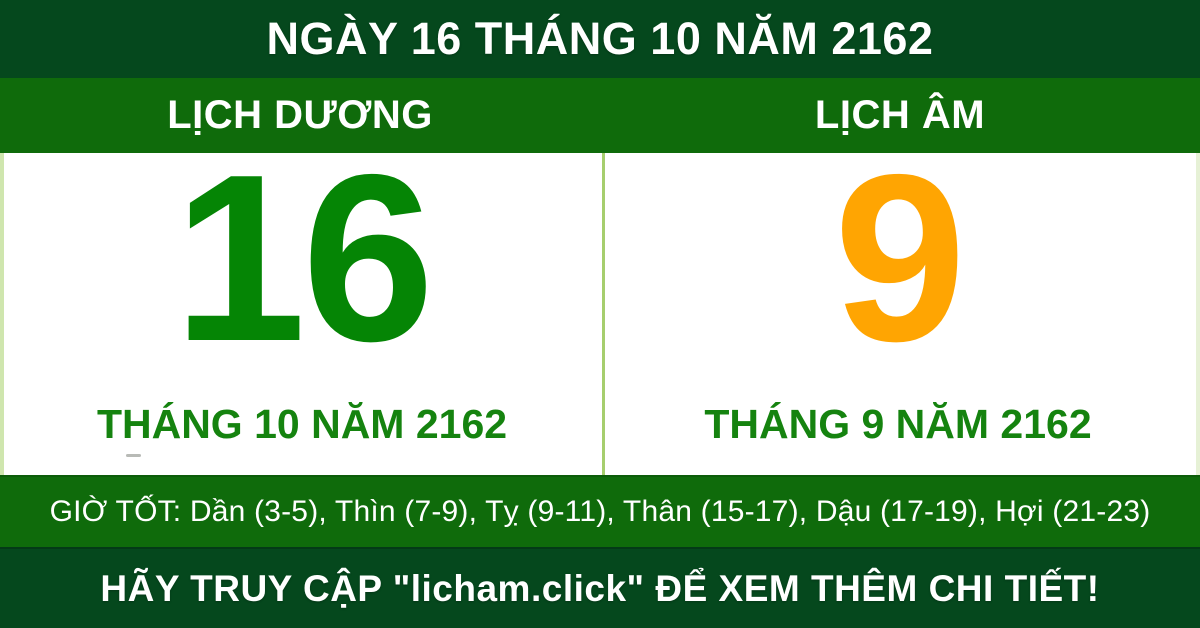  What do you see at coordinates (304, 258) in the screenshot?
I see `solar-day-number: 16` at bounding box center [304, 258].